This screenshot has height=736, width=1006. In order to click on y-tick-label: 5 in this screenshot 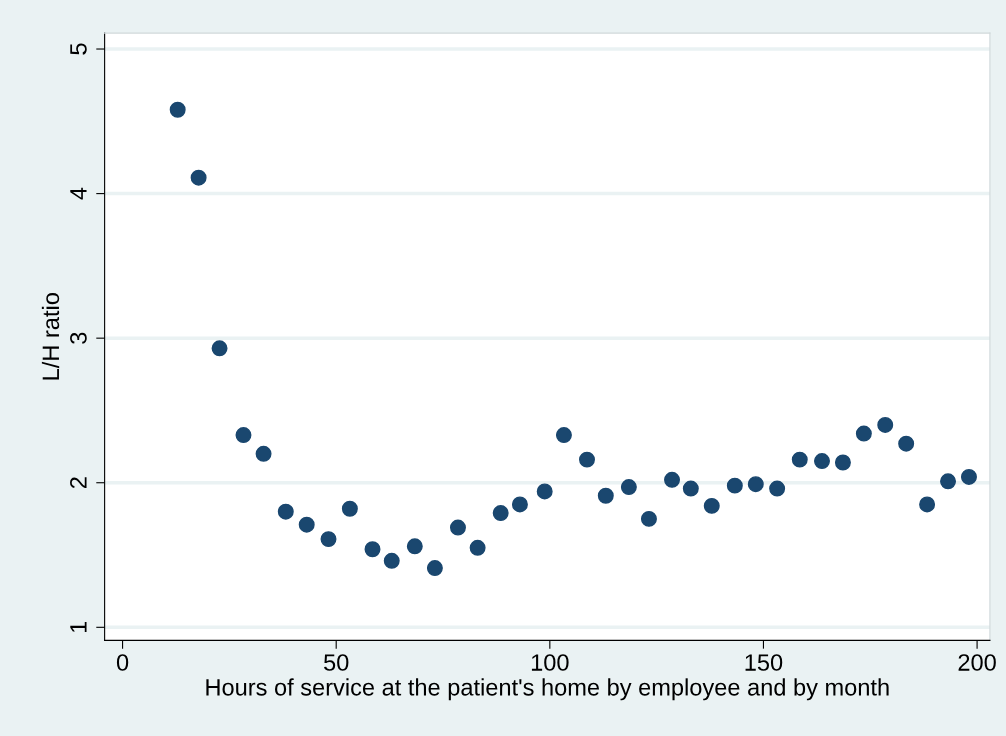, I will do `click(78, 49)`.